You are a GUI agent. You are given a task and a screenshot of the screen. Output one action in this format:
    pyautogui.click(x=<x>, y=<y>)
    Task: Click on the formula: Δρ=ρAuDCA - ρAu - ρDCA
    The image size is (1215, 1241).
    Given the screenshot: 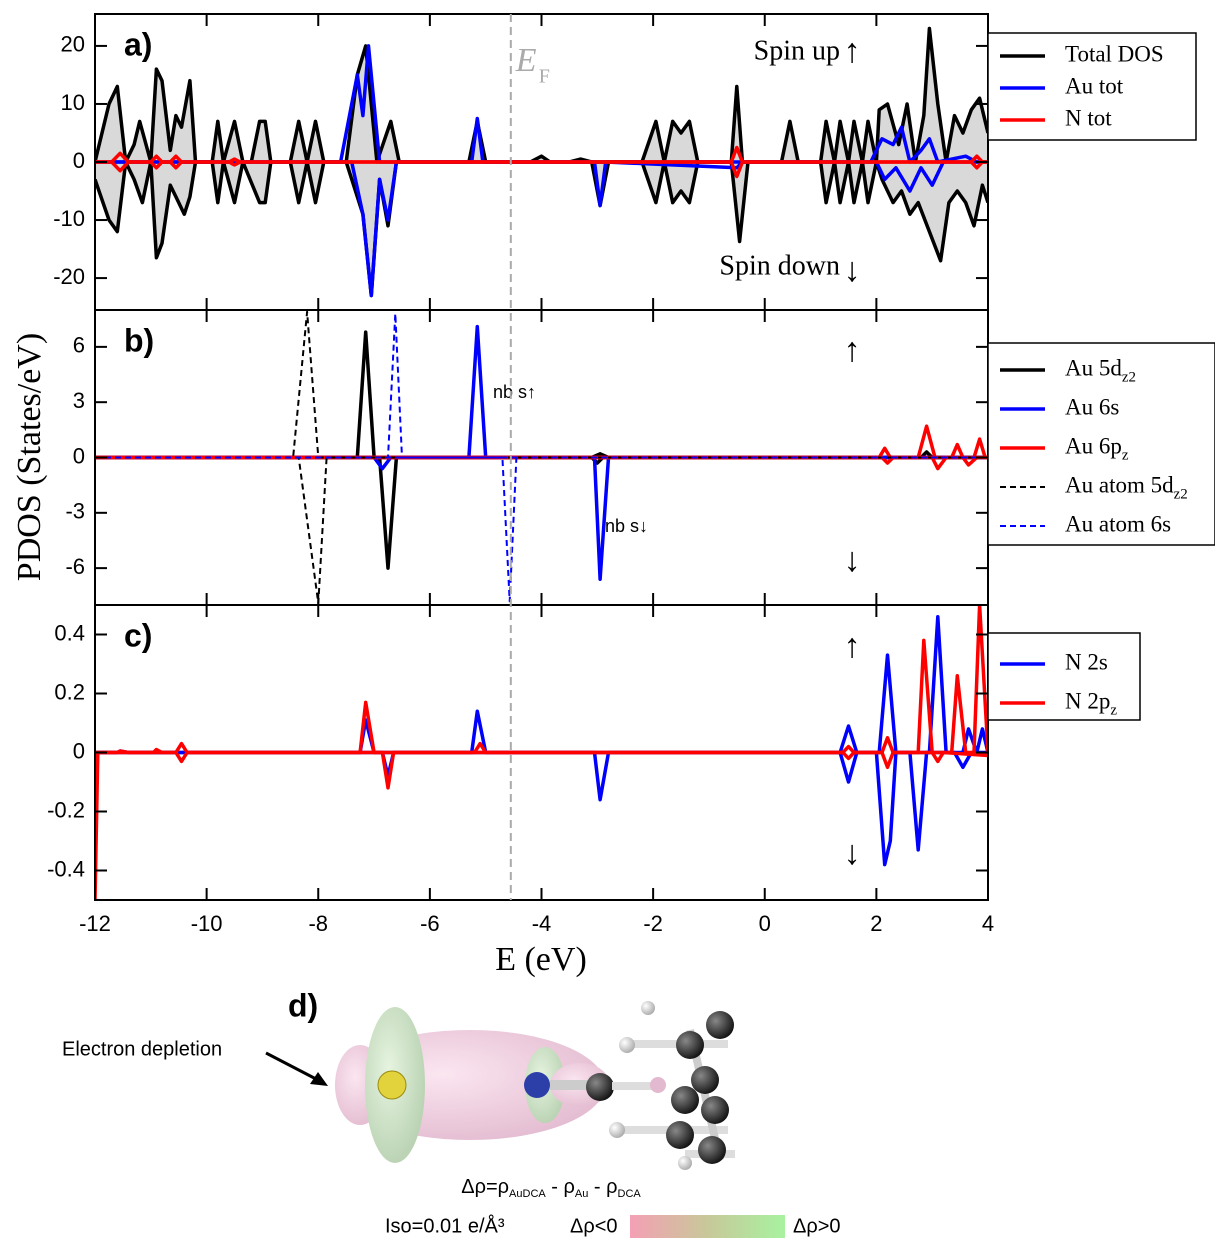 What is the action you would take?
    pyautogui.click(x=551, y=1188)
    